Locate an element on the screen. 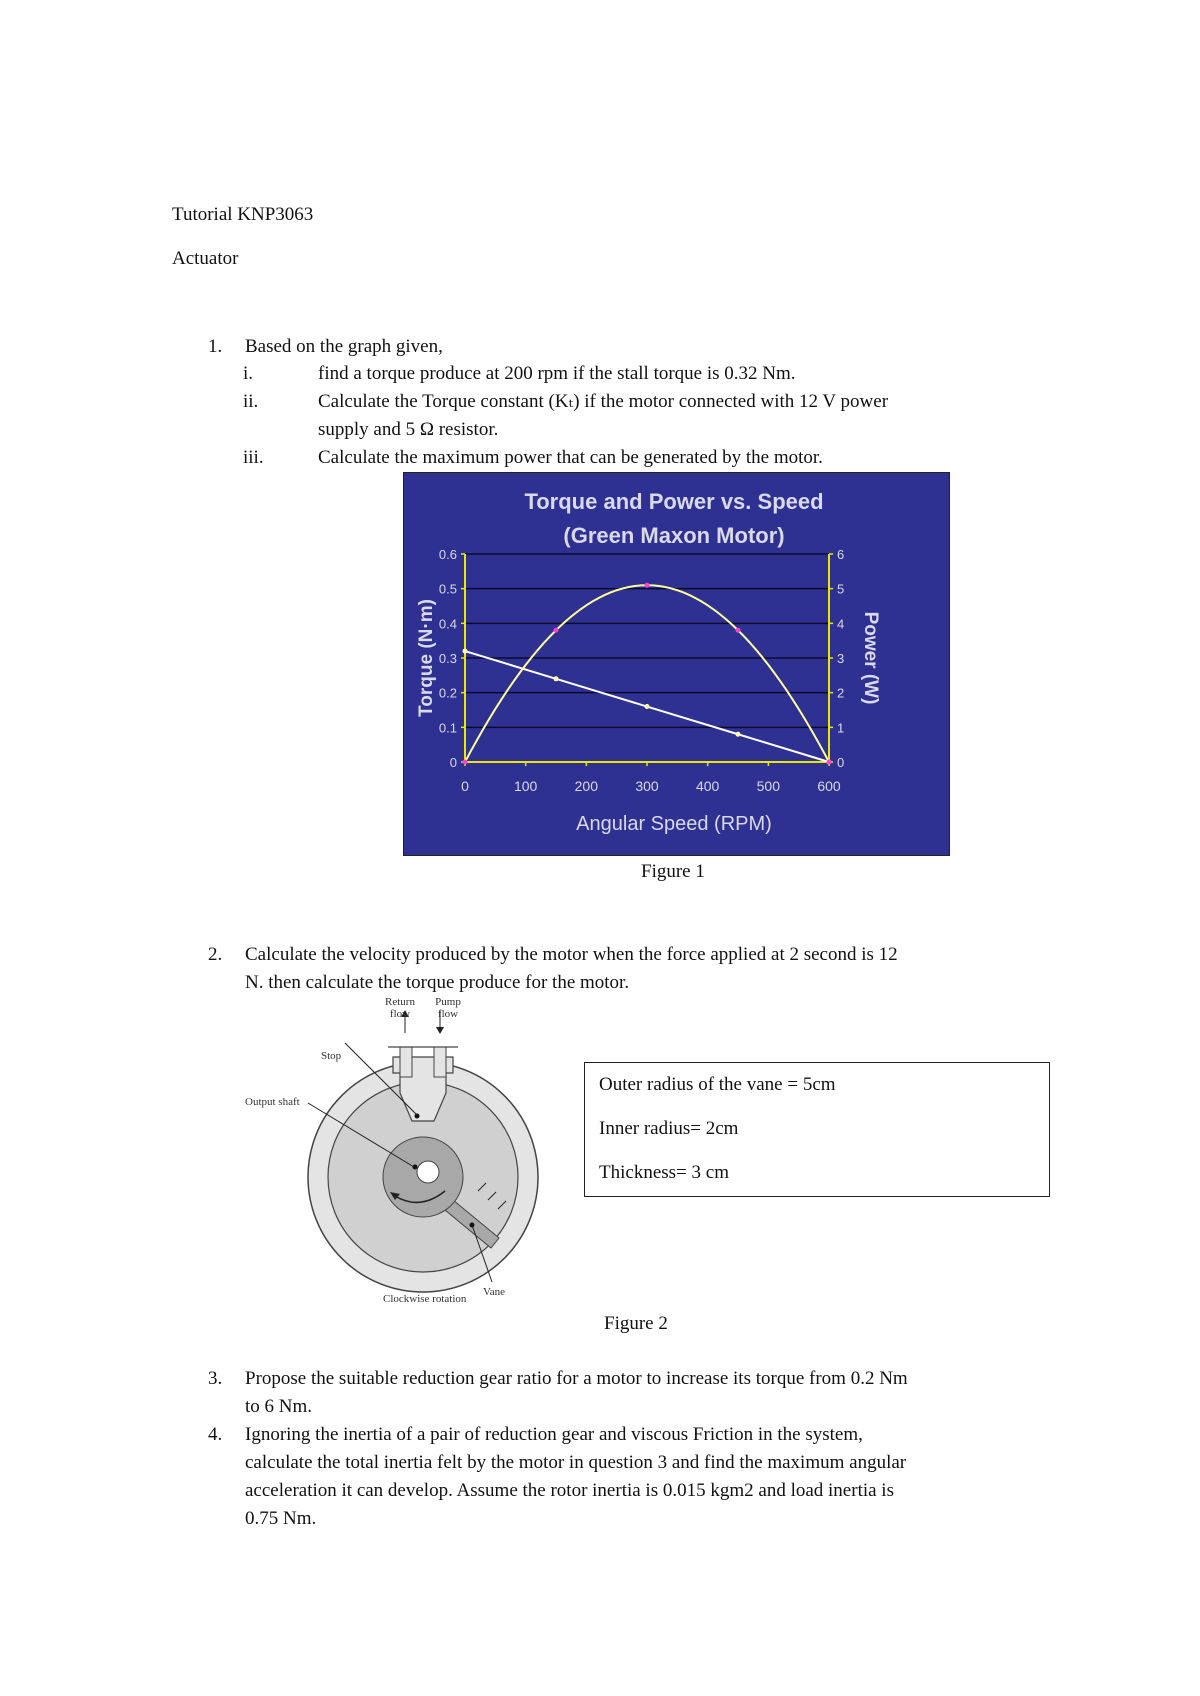 The width and height of the screenshot is (1200, 1696). return-flow-label-2: flow is located at coordinates (400, 1014).